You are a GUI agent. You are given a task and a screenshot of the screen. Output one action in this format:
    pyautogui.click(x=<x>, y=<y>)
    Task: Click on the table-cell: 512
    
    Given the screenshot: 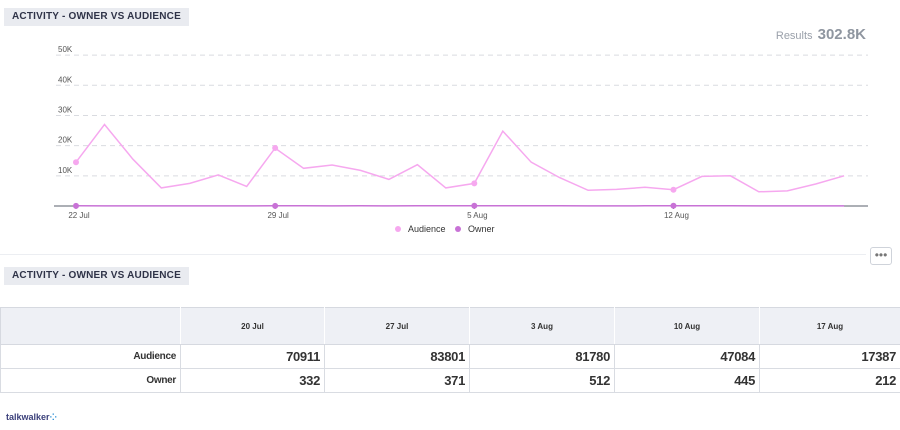 What is the action you would take?
    pyautogui.click(x=542, y=380)
    